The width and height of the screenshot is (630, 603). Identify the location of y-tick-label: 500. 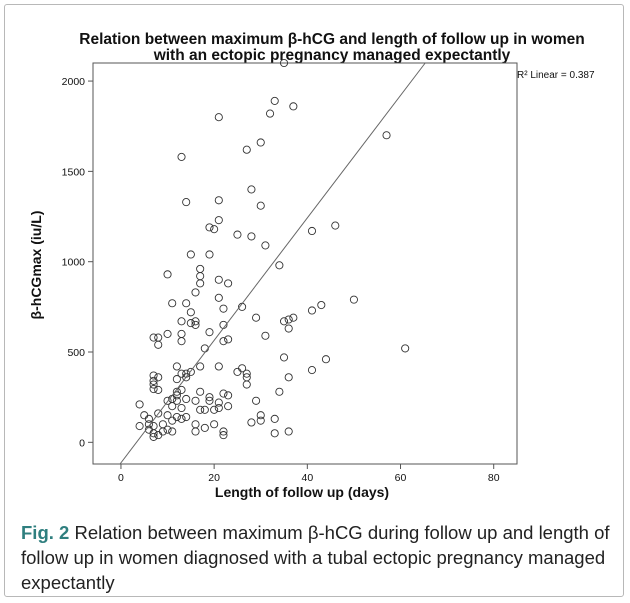
(76, 353).